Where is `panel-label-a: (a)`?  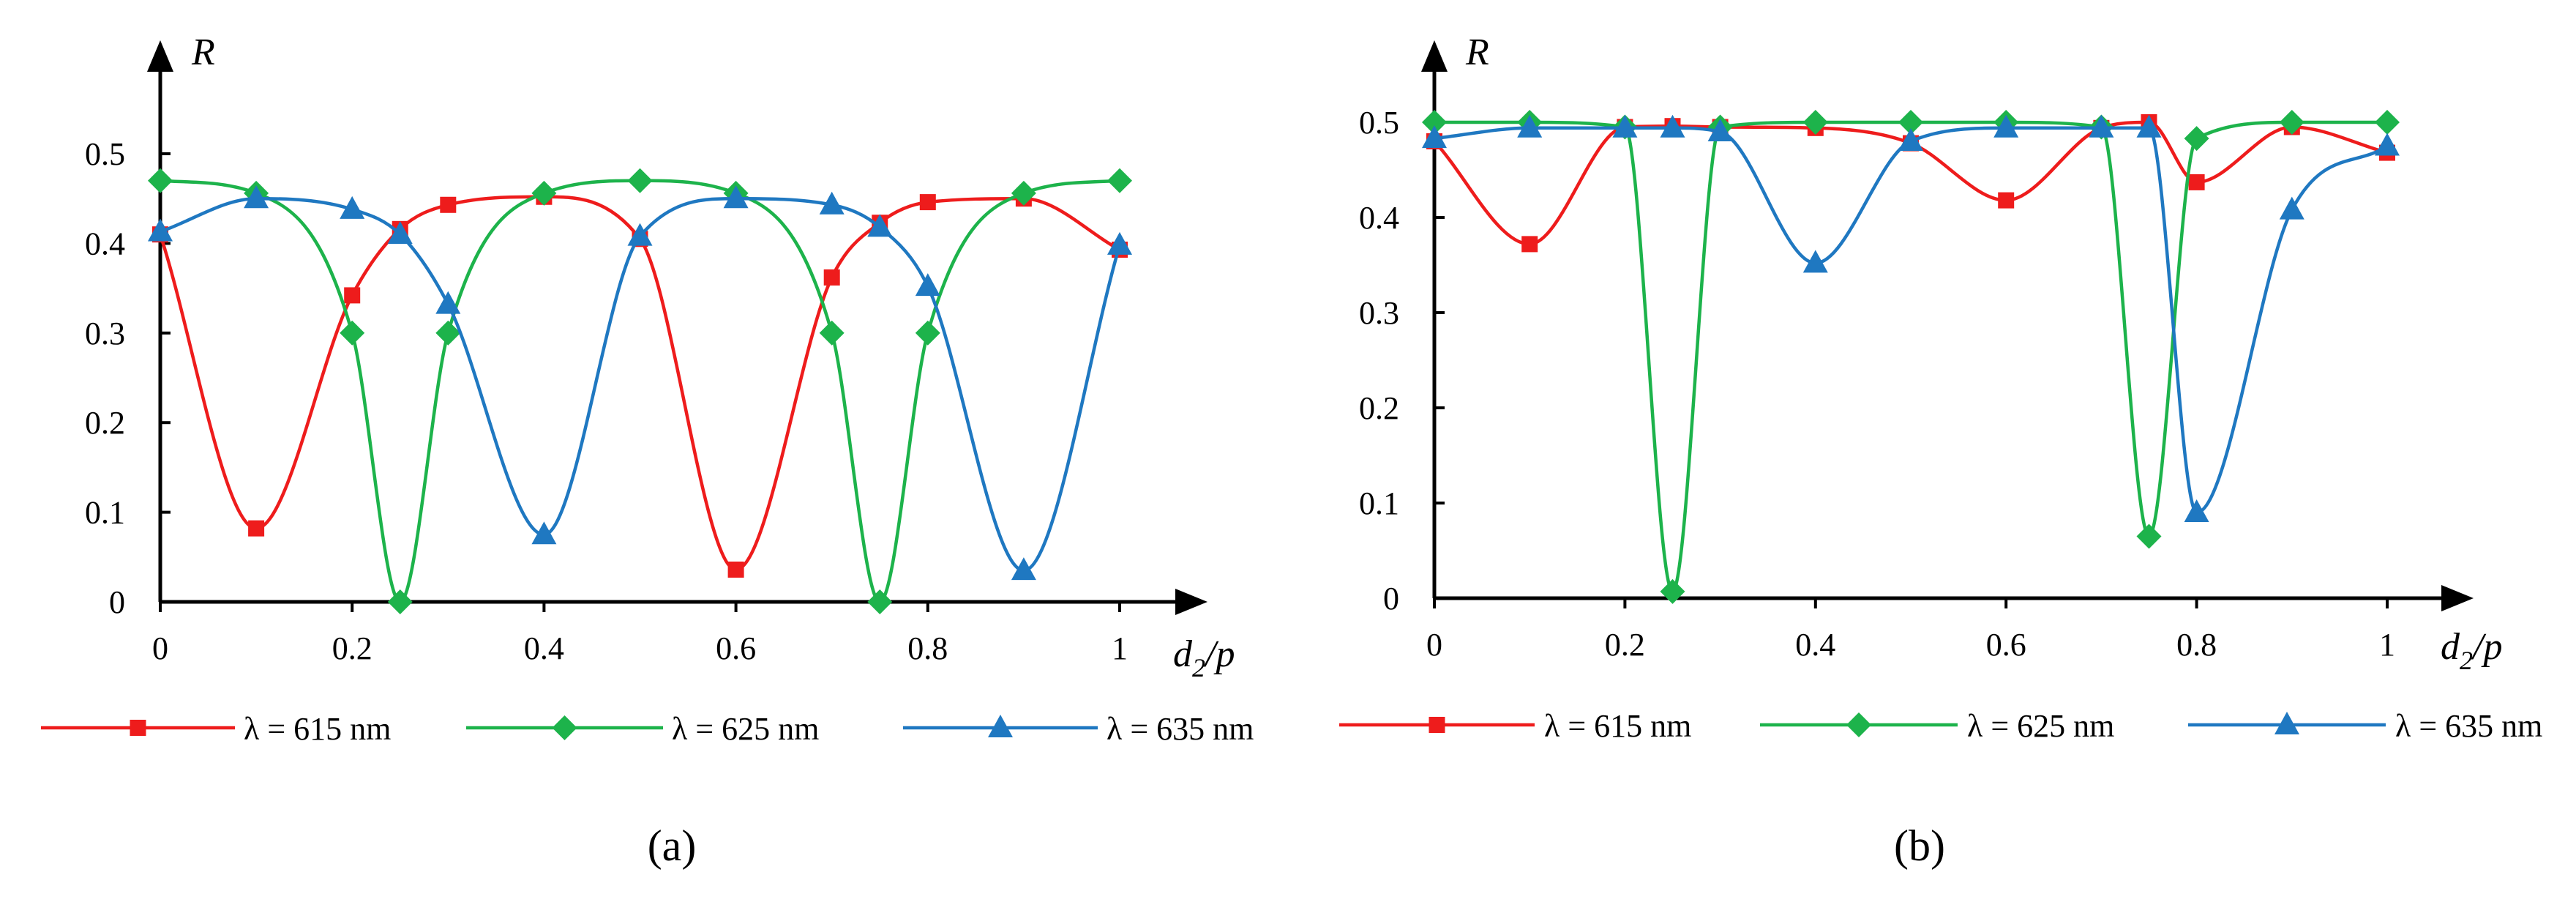
panel-label-a: (a) is located at coordinates (672, 846).